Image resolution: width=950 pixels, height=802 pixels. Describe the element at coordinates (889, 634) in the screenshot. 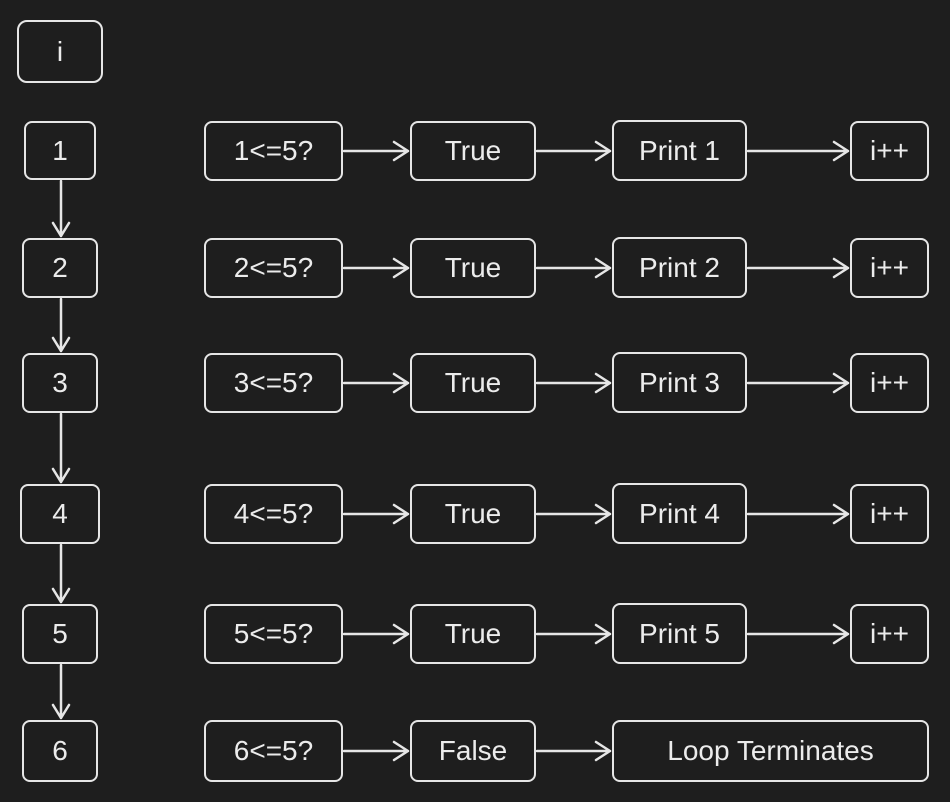

I see `increment-box-5: i++` at that location.